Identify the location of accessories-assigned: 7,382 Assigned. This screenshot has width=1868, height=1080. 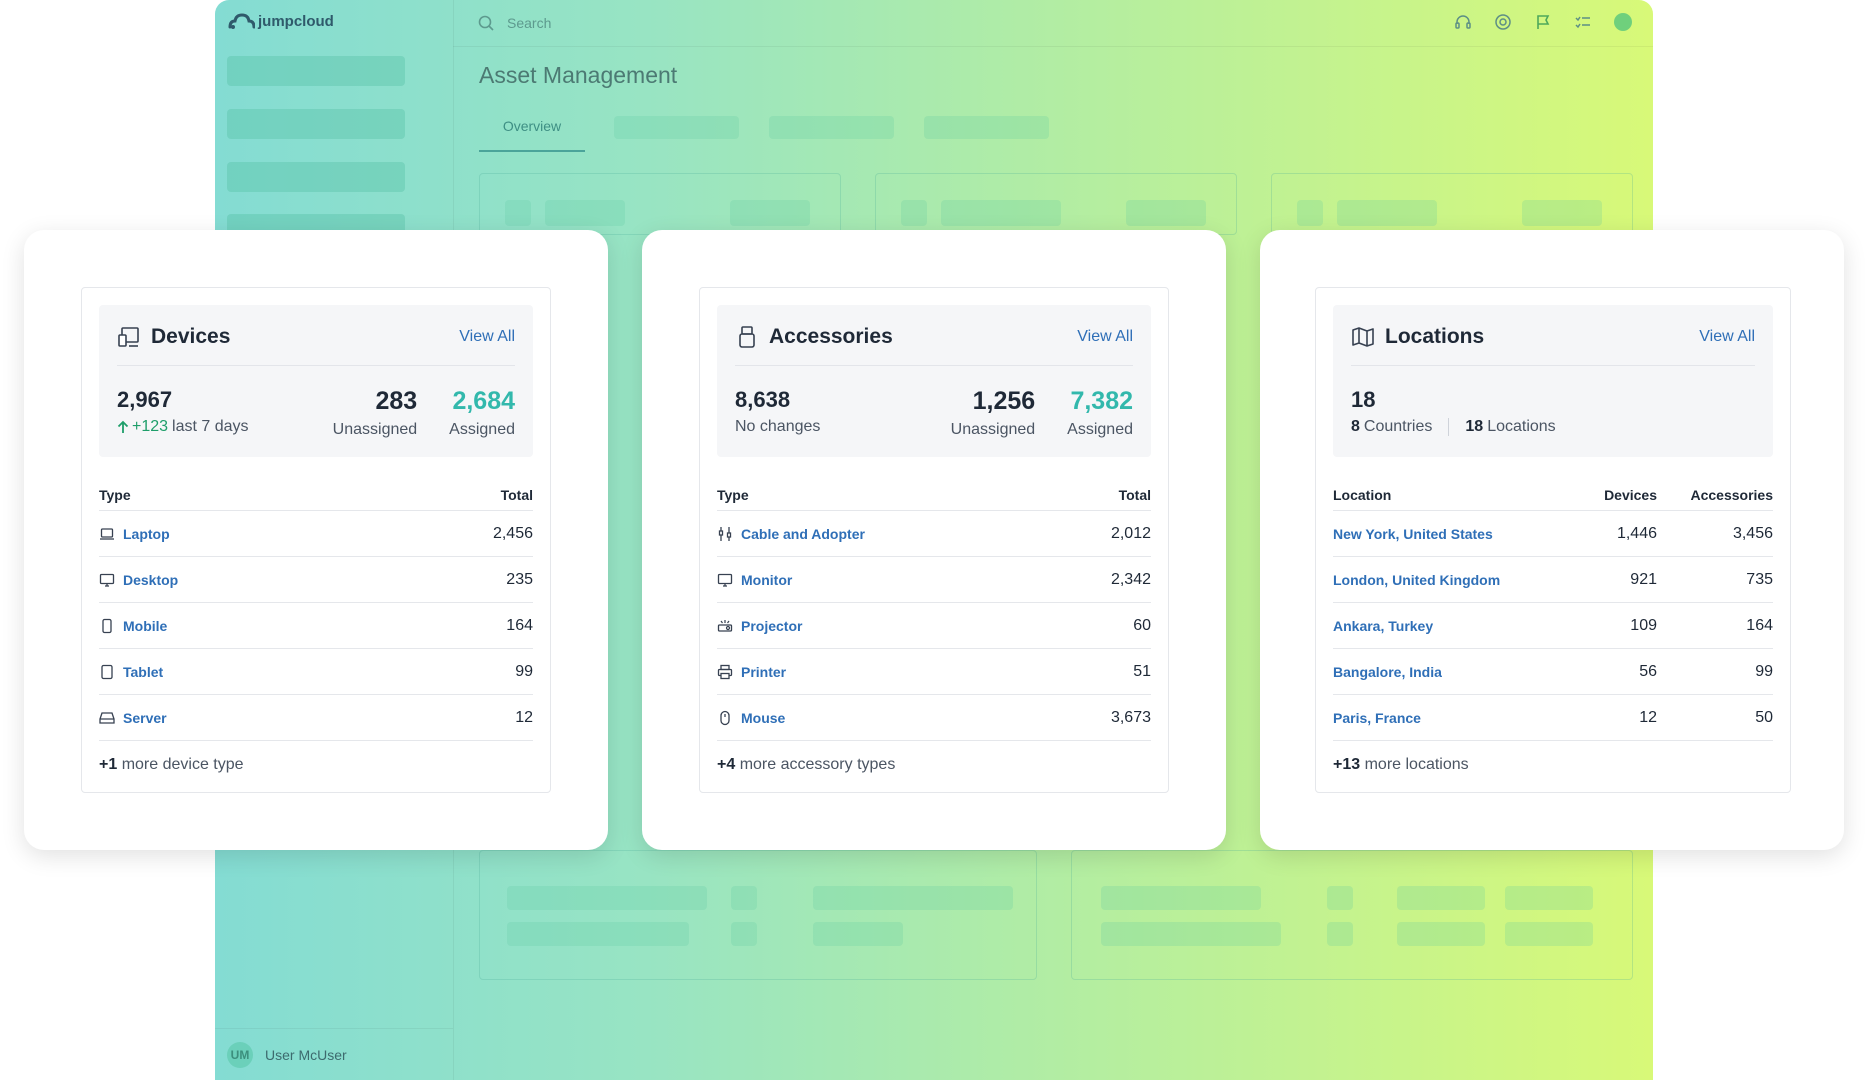
(1100, 413).